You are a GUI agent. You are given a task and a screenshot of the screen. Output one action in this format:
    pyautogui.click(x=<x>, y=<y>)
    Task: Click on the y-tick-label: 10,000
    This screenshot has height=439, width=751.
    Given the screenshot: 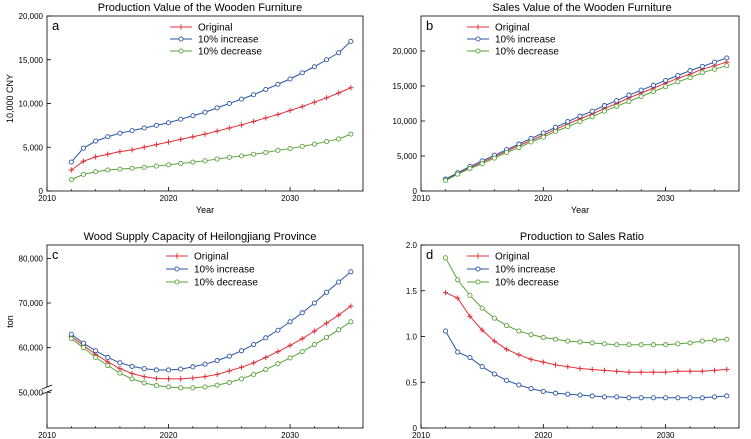 What is the action you would take?
    pyautogui.click(x=31, y=104)
    